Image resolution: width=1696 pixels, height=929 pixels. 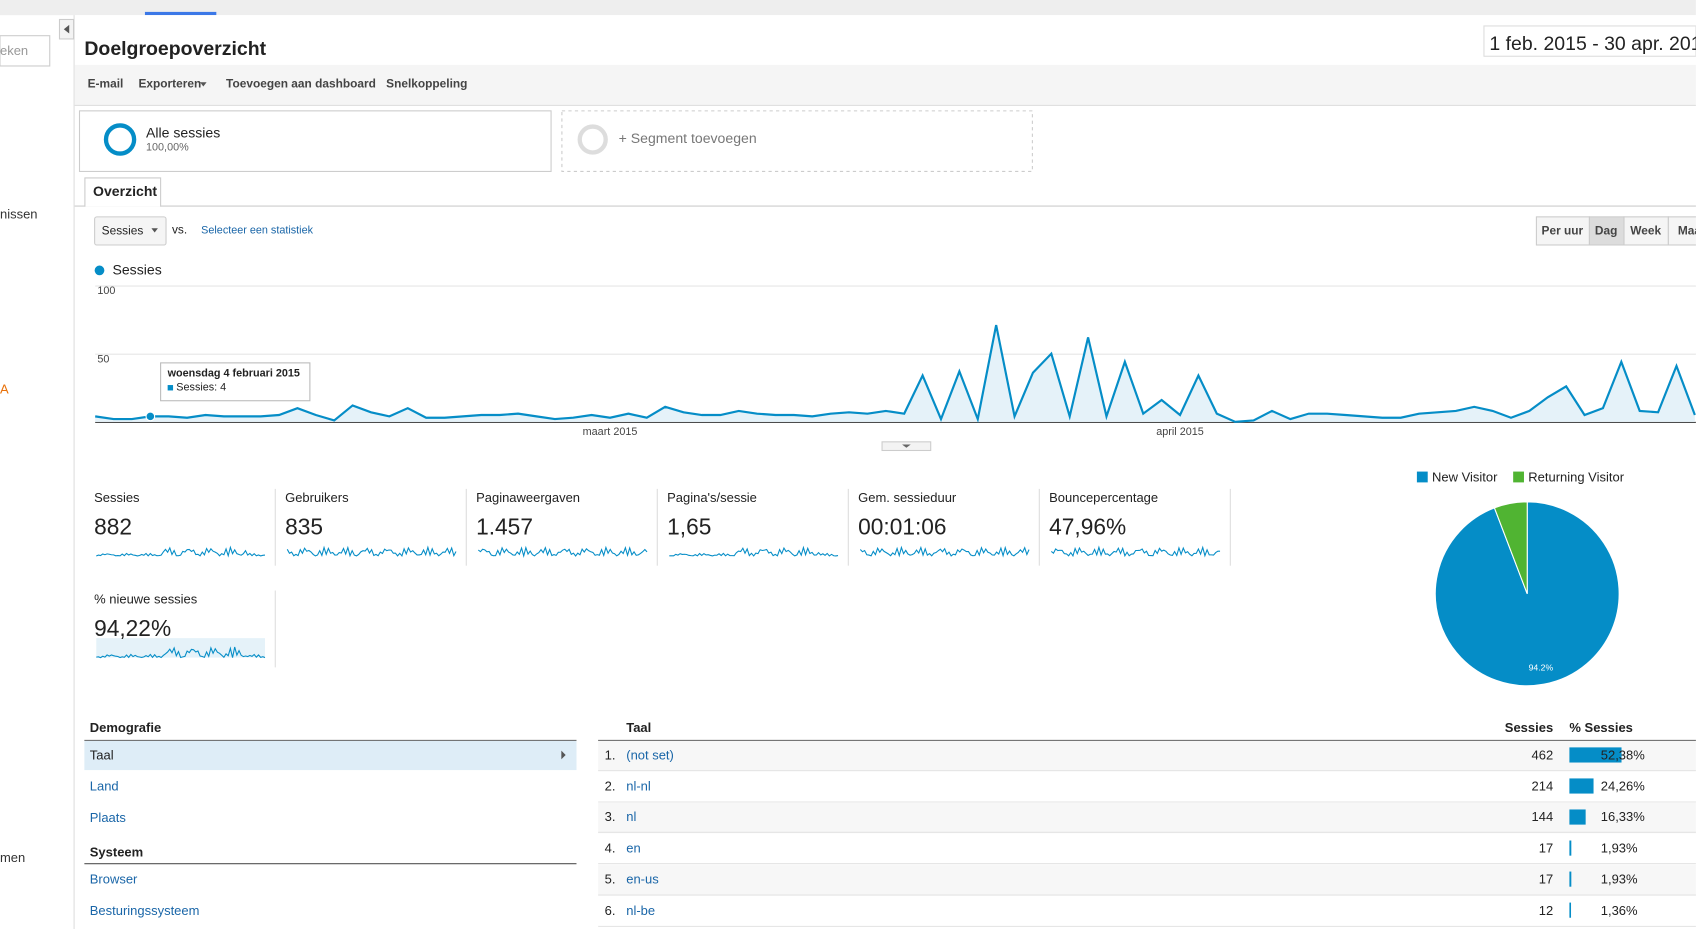 What do you see at coordinates (170, 84) in the screenshot?
I see `toolbar-button: Exporteren` at bounding box center [170, 84].